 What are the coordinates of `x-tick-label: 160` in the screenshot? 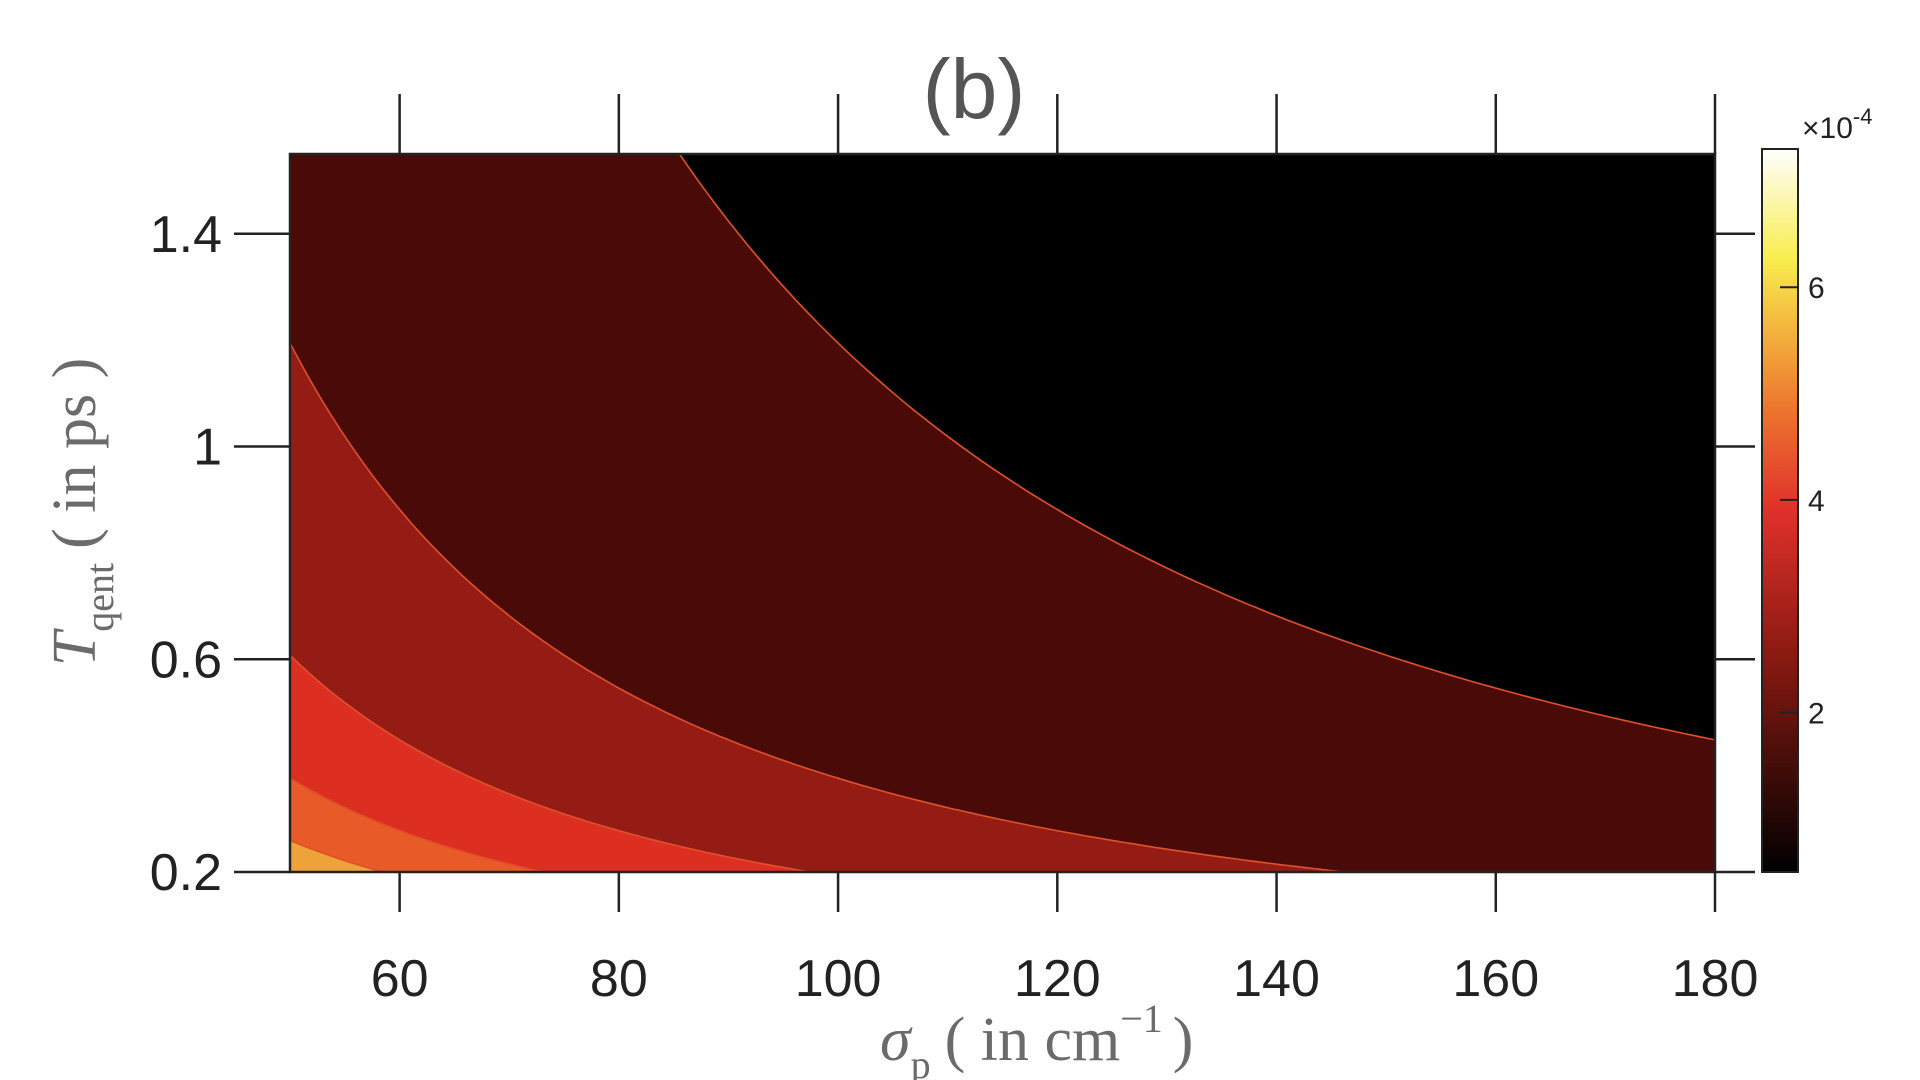 It's located at (1495, 979).